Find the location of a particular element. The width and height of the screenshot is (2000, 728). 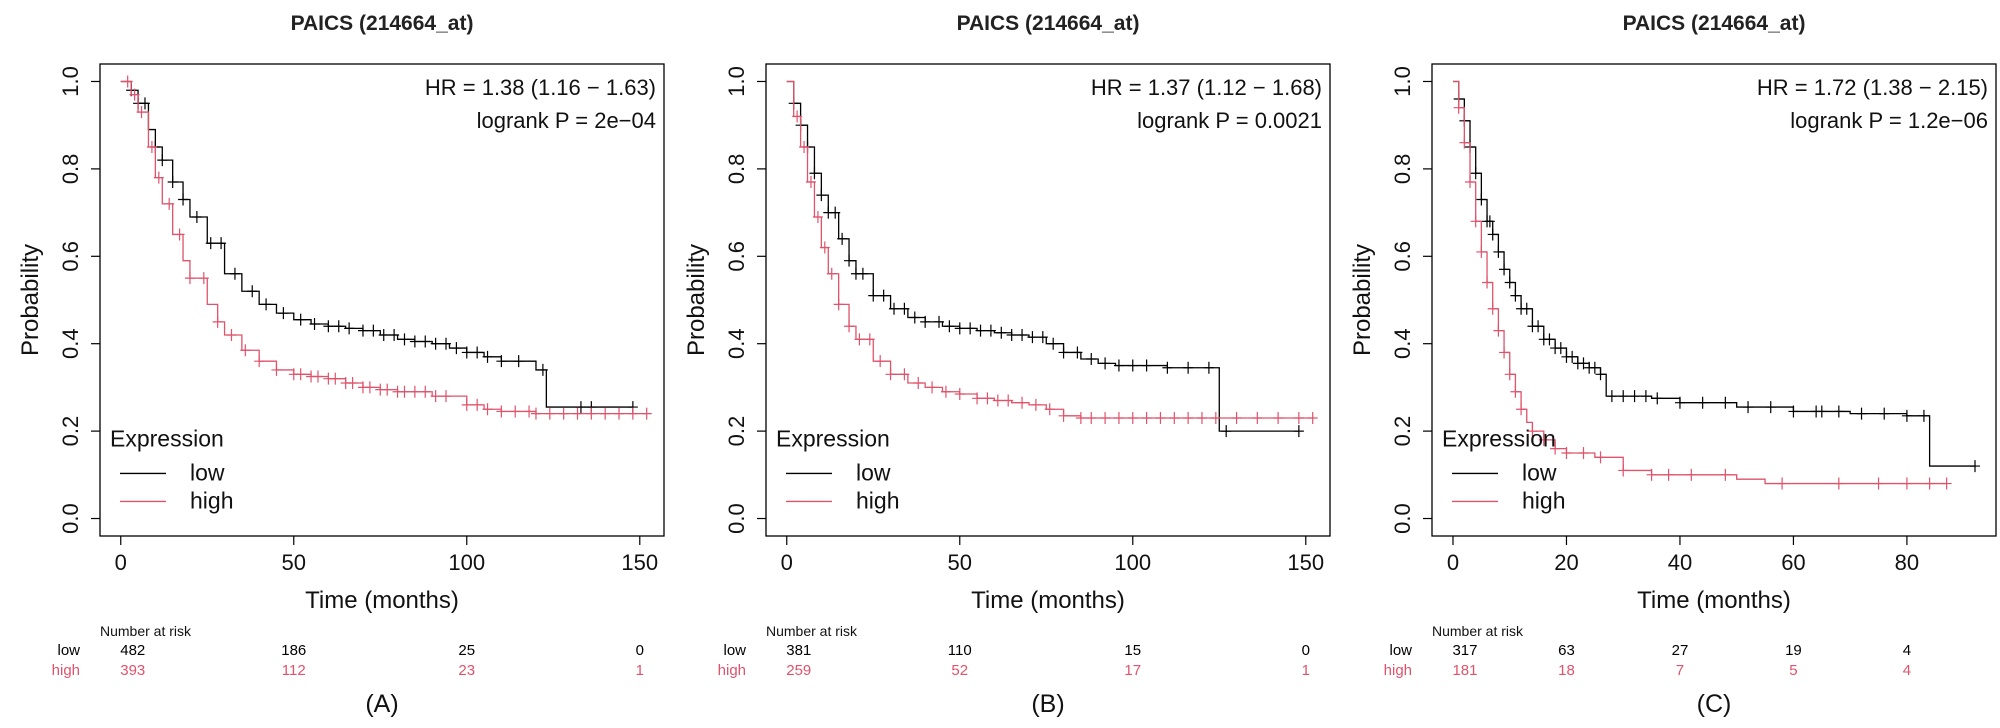

risk-count-low: 0 is located at coordinates (1306, 650).